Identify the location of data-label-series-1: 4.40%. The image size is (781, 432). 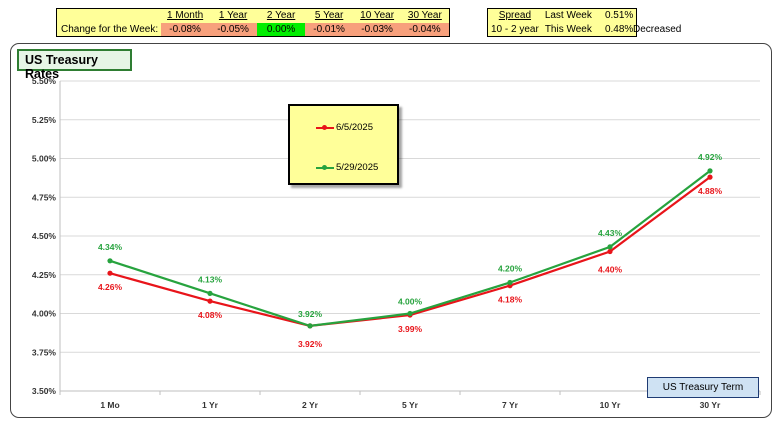
(610, 270).